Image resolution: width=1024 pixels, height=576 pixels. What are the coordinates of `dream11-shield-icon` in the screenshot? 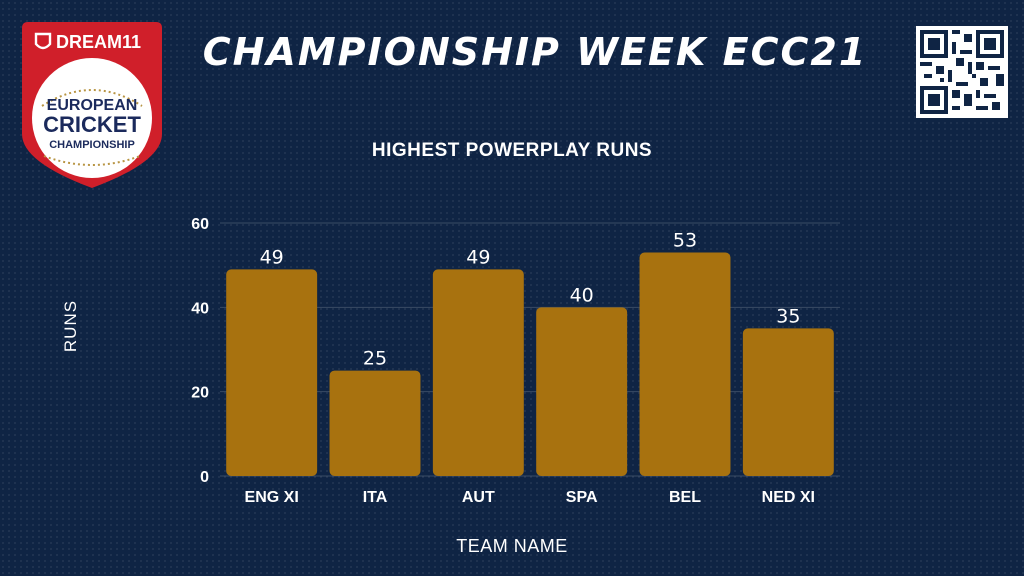 It's located at (43, 41).